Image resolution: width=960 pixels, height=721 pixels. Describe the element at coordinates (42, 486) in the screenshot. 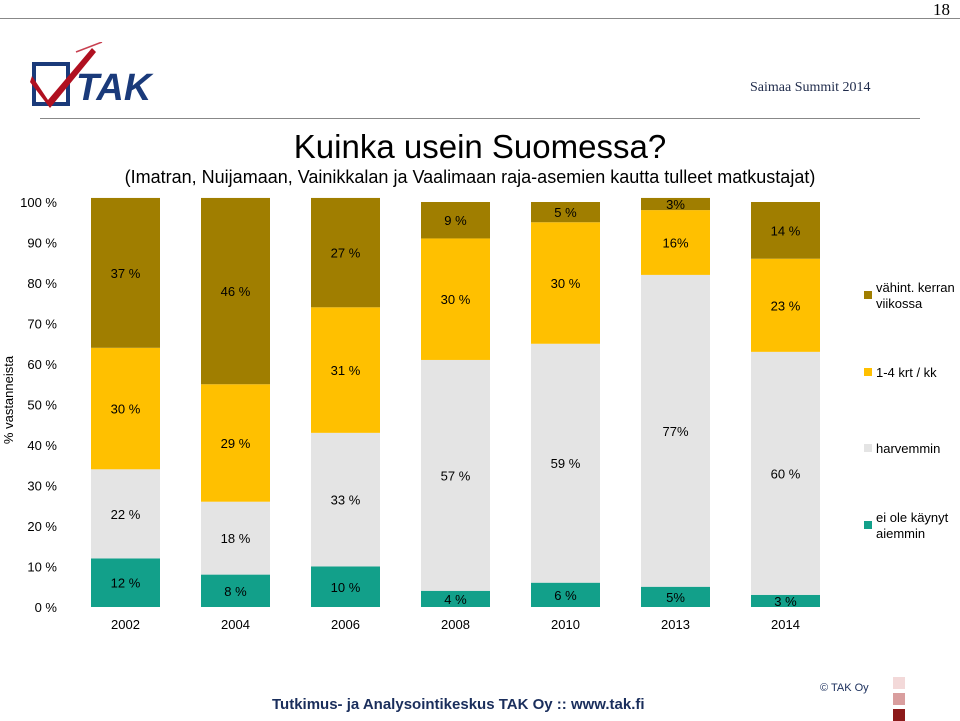

I see `y-tick-label: 30 %` at that location.